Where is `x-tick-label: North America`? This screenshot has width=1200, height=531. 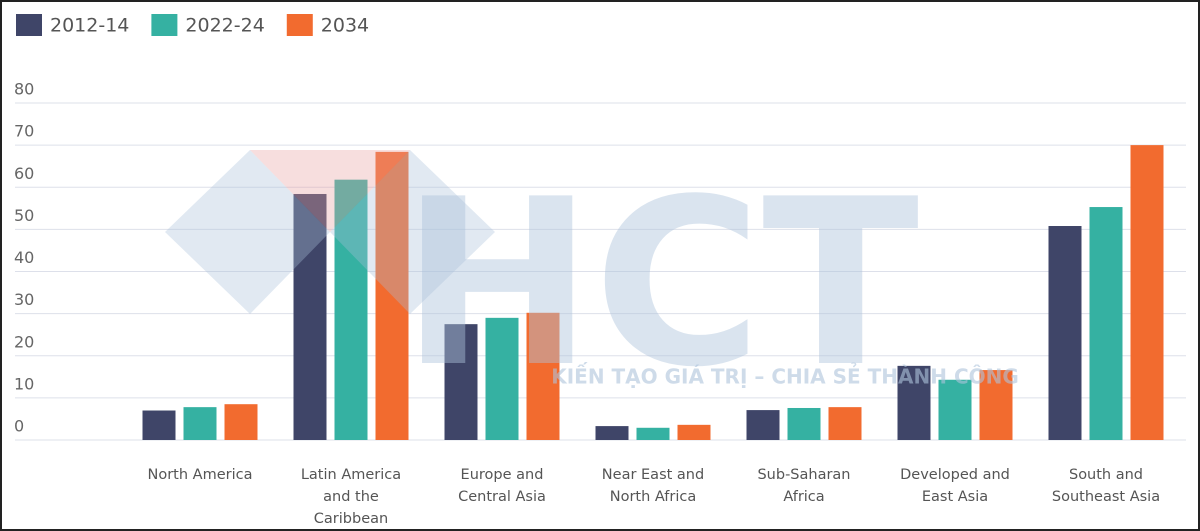 x-tick-label: North America is located at coordinates (200, 475).